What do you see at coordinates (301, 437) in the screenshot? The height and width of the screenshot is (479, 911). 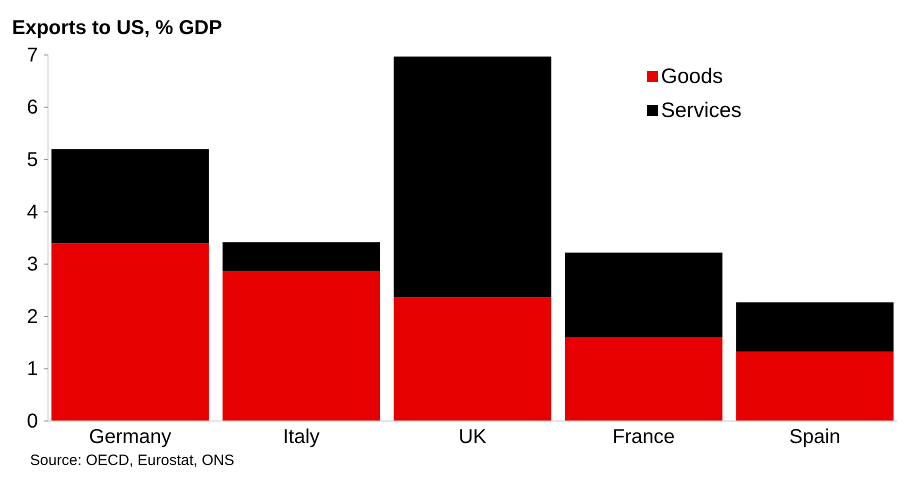 I see `x-tick-label: Italy` at bounding box center [301, 437].